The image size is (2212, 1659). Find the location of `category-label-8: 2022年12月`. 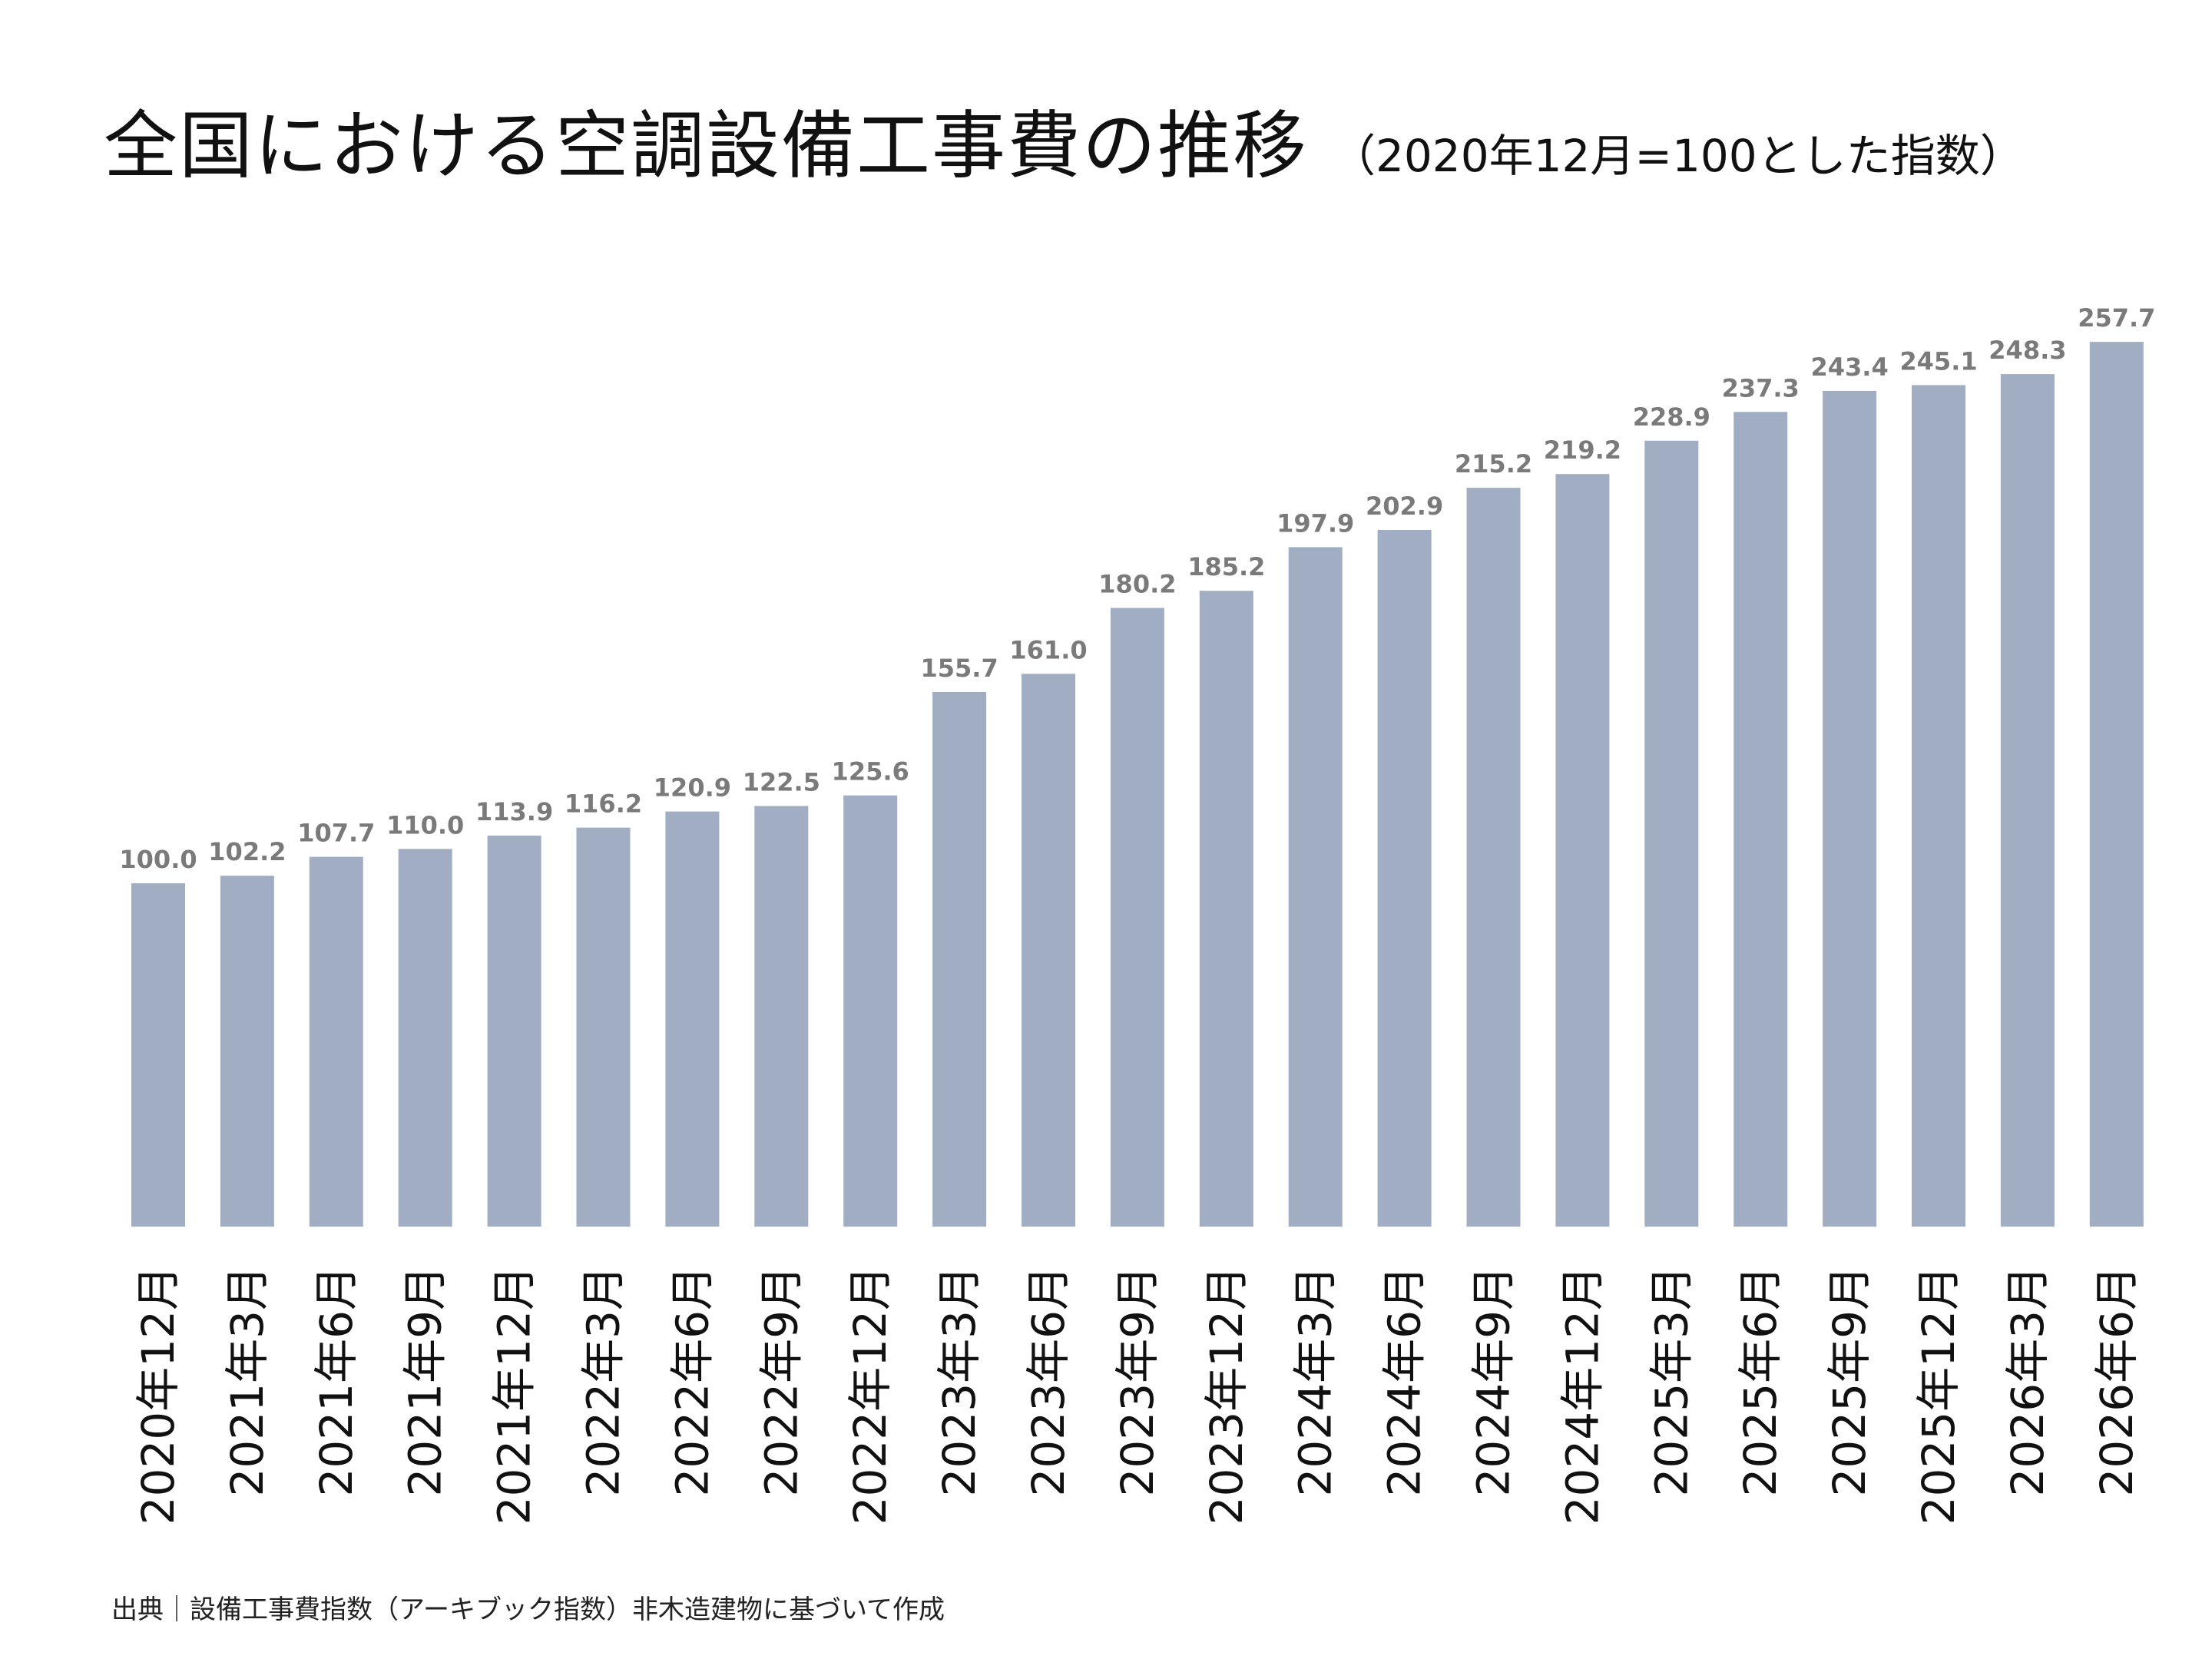

category-label-8: 2022年12月 is located at coordinates (870, 1396).